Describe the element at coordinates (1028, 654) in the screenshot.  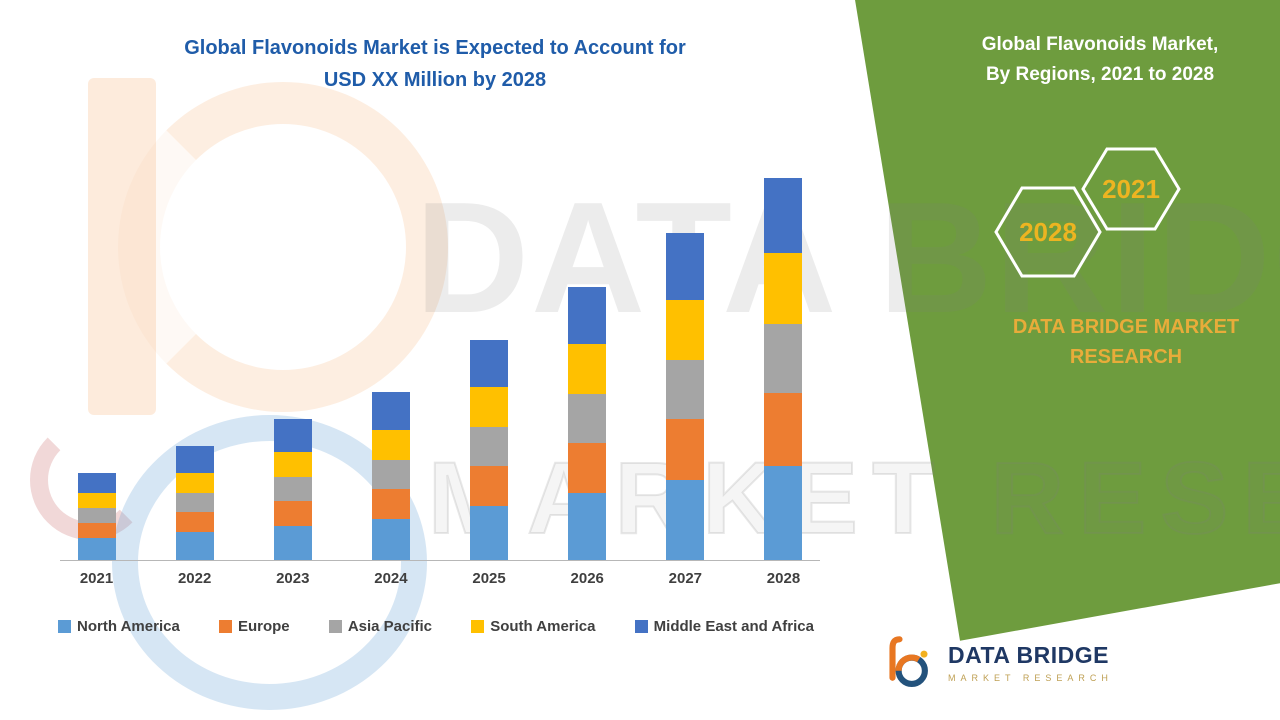
I see `company-logo-name: DATA BRIDGE` at that location.